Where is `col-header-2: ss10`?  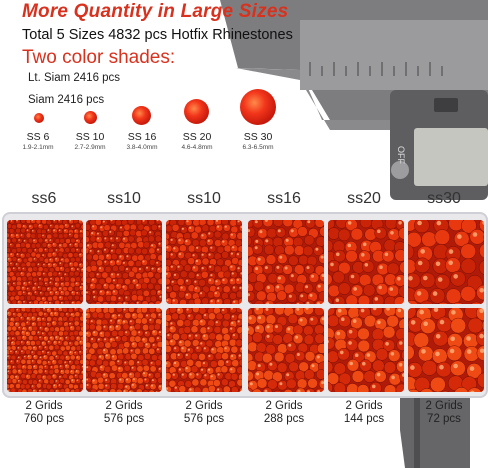
col-header-2: ss10 is located at coordinates (124, 198).